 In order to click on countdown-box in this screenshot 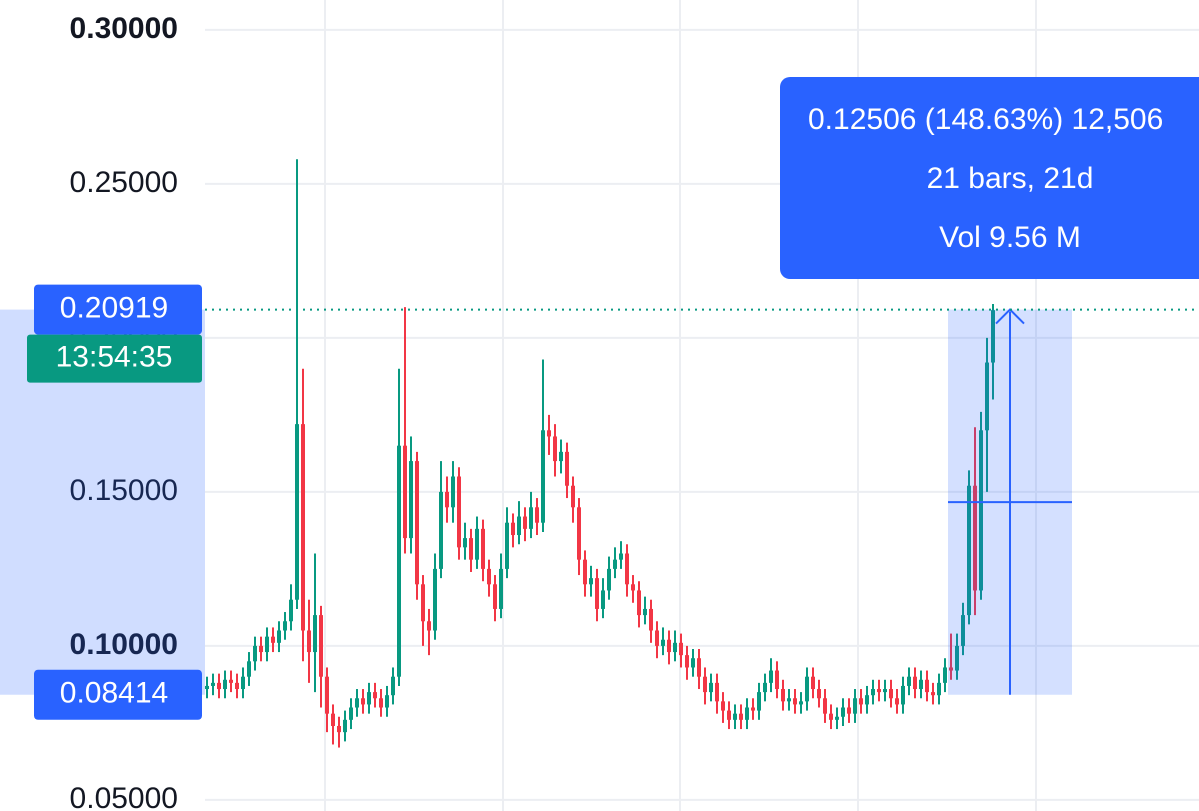, I will do `click(114, 358)`.